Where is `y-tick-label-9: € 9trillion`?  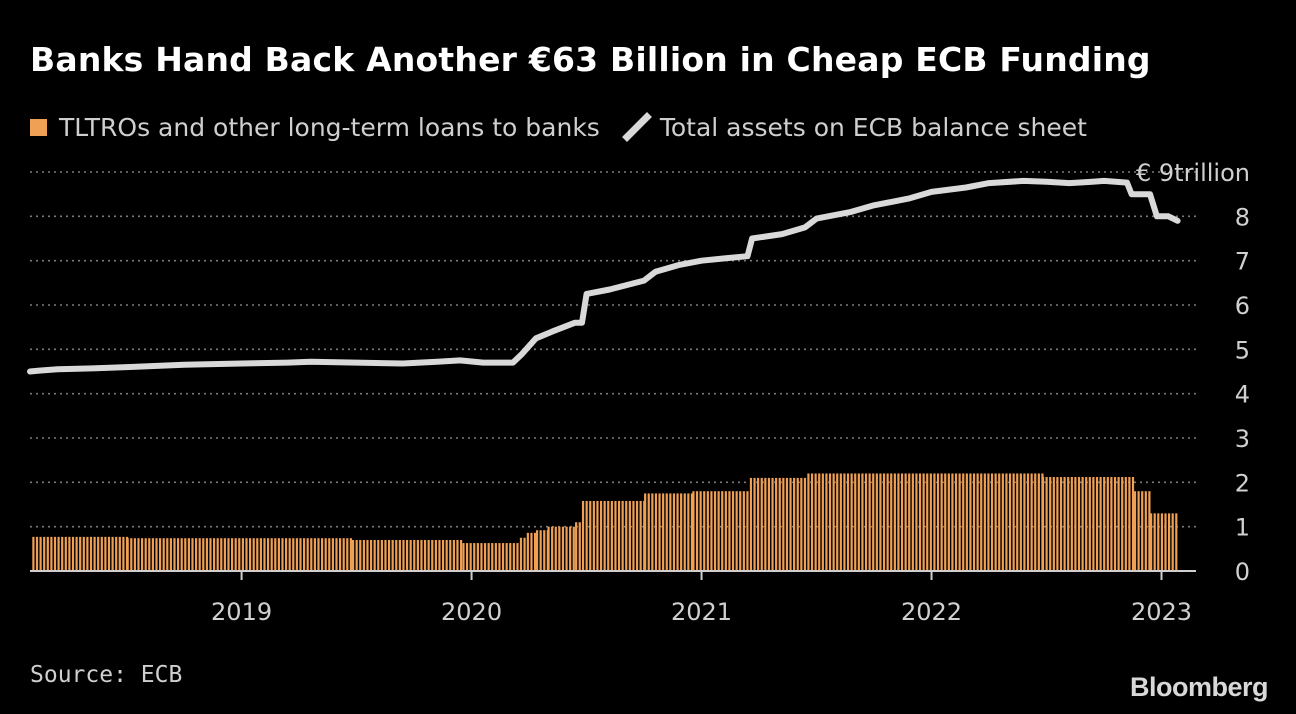 y-tick-label-9: € 9trillion is located at coordinates (1193, 173).